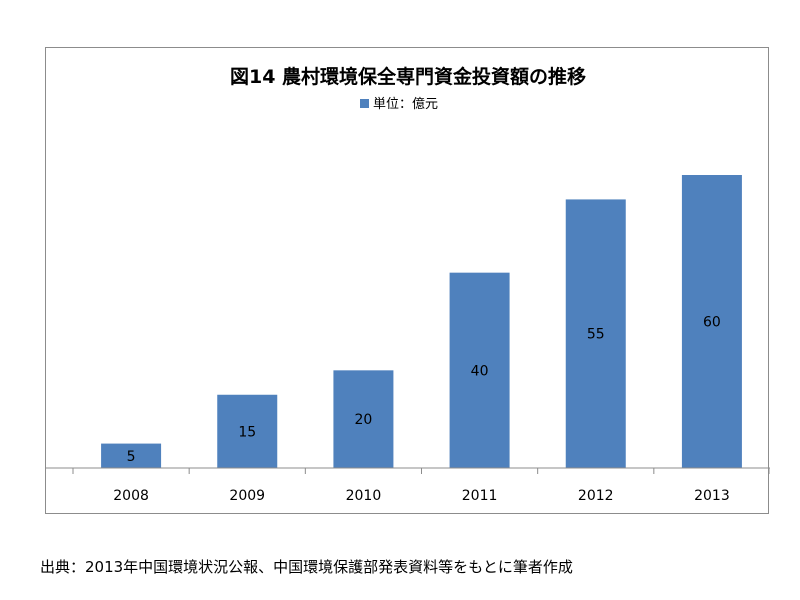 The image size is (800, 600). I want to click on bar-2009, so click(247, 431).